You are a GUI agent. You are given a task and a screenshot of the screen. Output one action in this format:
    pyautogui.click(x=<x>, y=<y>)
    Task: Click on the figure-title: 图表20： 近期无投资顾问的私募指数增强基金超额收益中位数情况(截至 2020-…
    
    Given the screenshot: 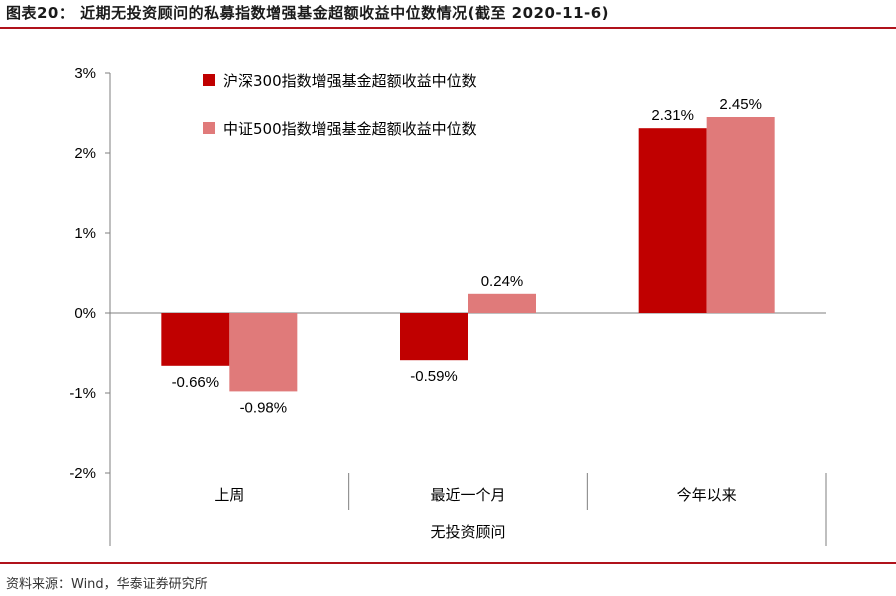 What is the action you would take?
    pyautogui.click(x=308, y=13)
    